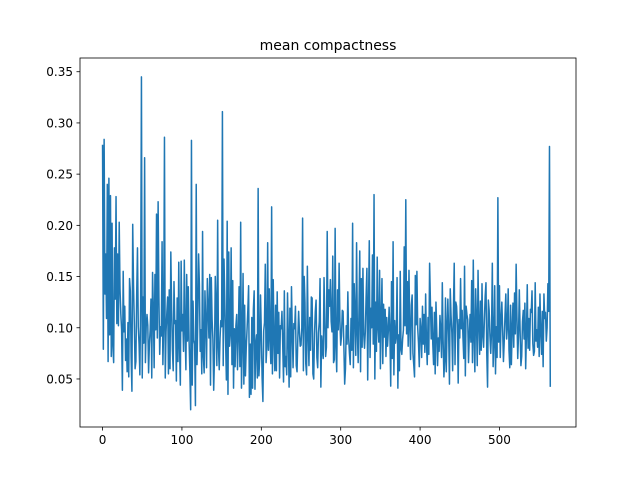 This screenshot has height=480, width=640. What do you see at coordinates (59, 123) in the screenshot?
I see `y-tick-label: 0.30` at bounding box center [59, 123].